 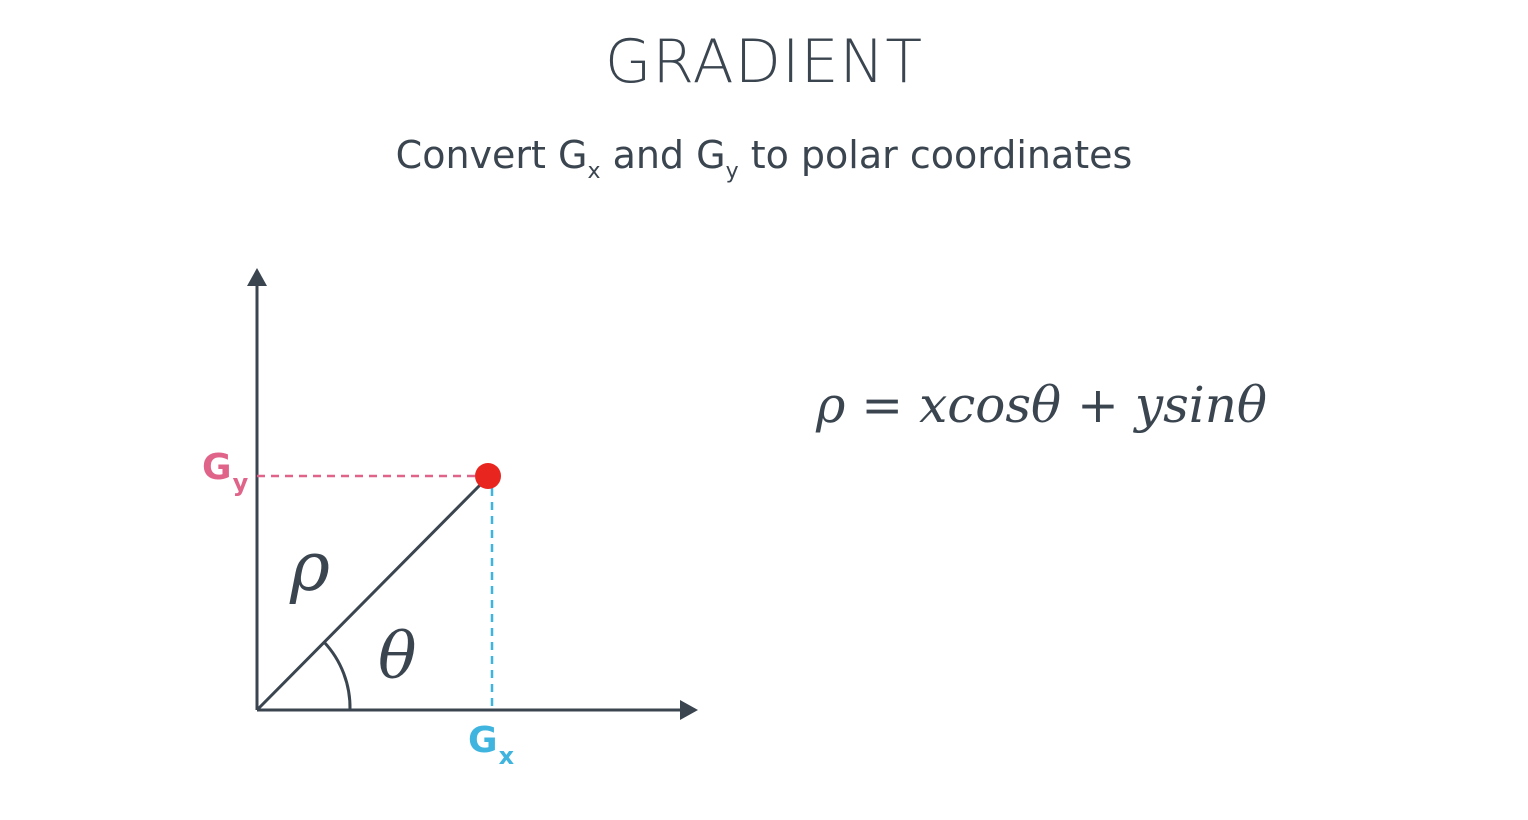 What do you see at coordinates (764, 62) in the screenshot?
I see `slide-title: GRADIENT` at bounding box center [764, 62].